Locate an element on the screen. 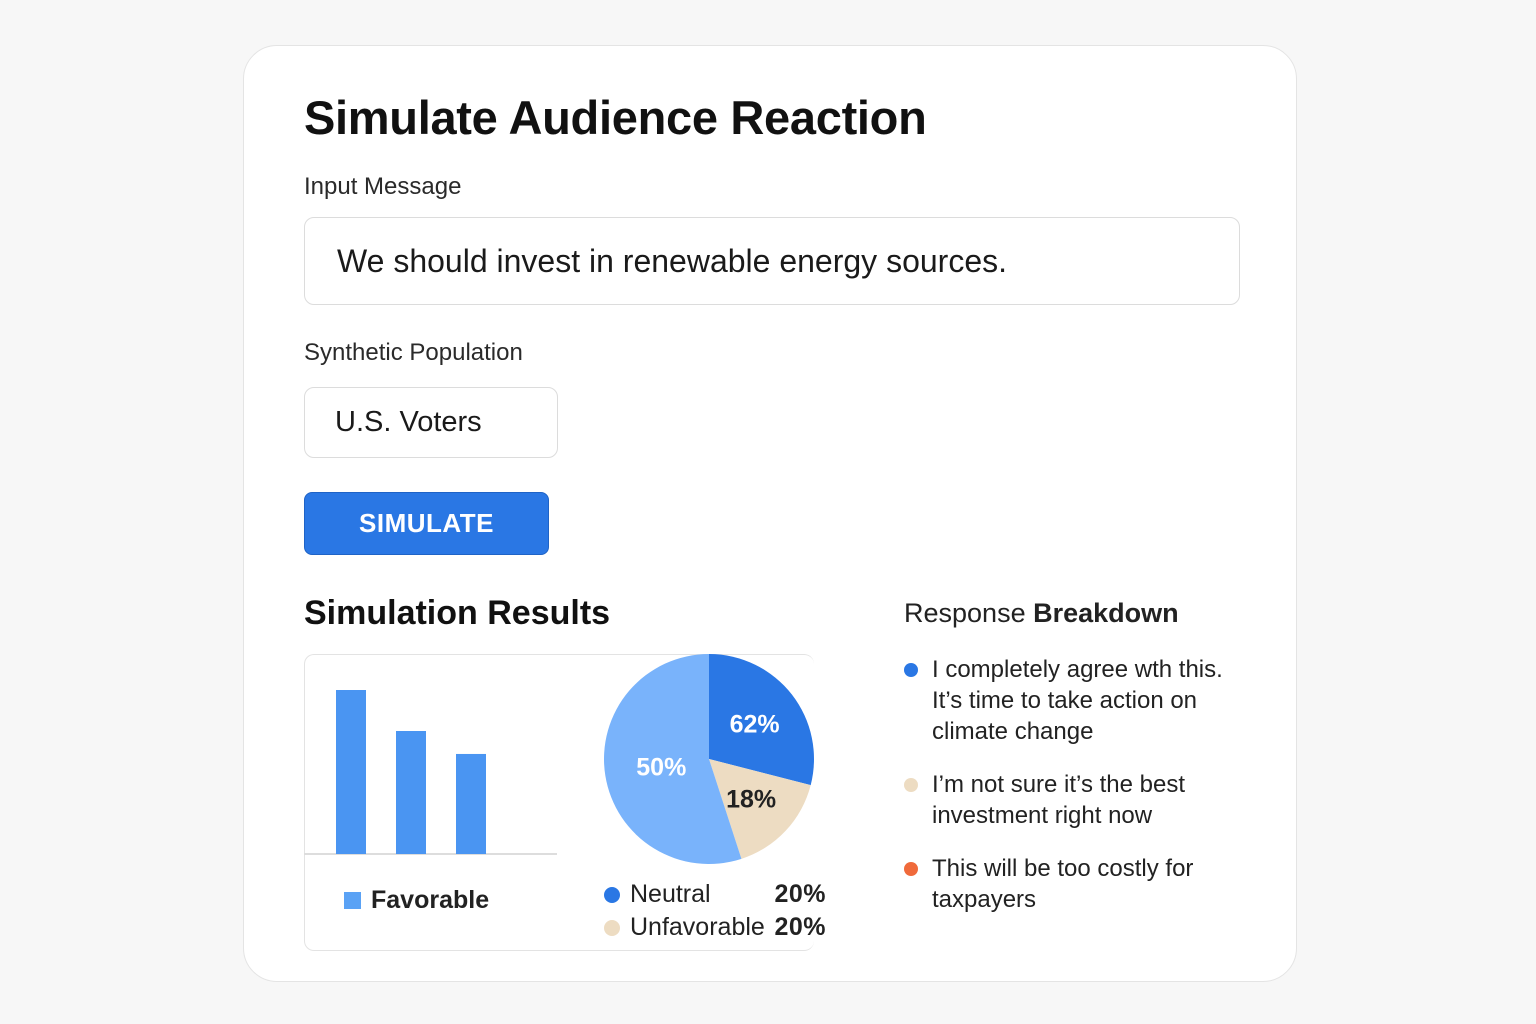 The height and width of the screenshot is (1024, 1536). message-label: Input Message is located at coordinates (383, 186).